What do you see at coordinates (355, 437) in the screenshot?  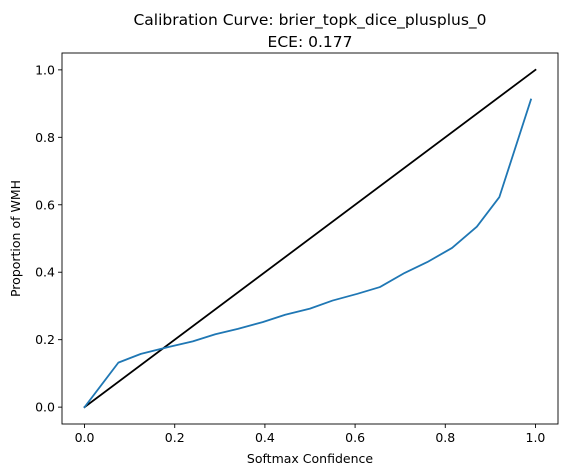 I see `x-tick-label: 0.6` at bounding box center [355, 437].